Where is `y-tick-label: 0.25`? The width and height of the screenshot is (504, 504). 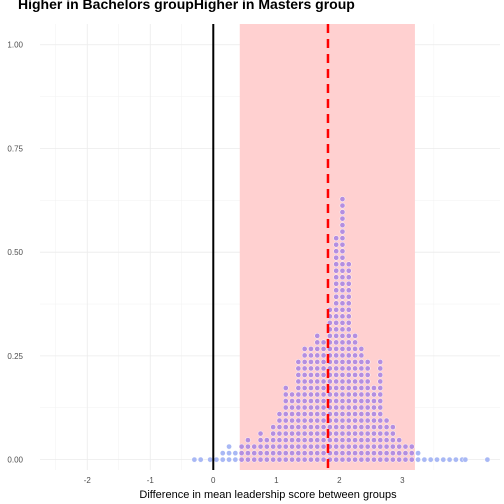
y-tick-label: 0.25 is located at coordinates (15, 356).